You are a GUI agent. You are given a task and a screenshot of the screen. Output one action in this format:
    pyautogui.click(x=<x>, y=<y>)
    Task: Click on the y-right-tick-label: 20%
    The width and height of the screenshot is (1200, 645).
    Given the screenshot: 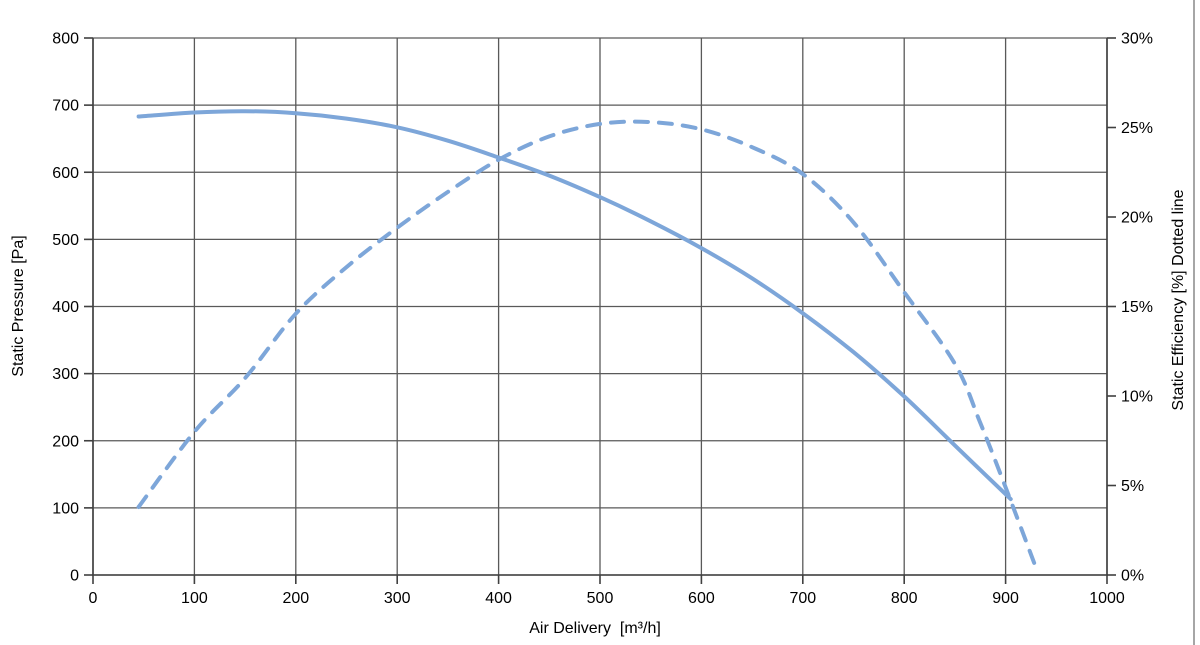 What is the action you would take?
    pyautogui.click(x=1137, y=218)
    